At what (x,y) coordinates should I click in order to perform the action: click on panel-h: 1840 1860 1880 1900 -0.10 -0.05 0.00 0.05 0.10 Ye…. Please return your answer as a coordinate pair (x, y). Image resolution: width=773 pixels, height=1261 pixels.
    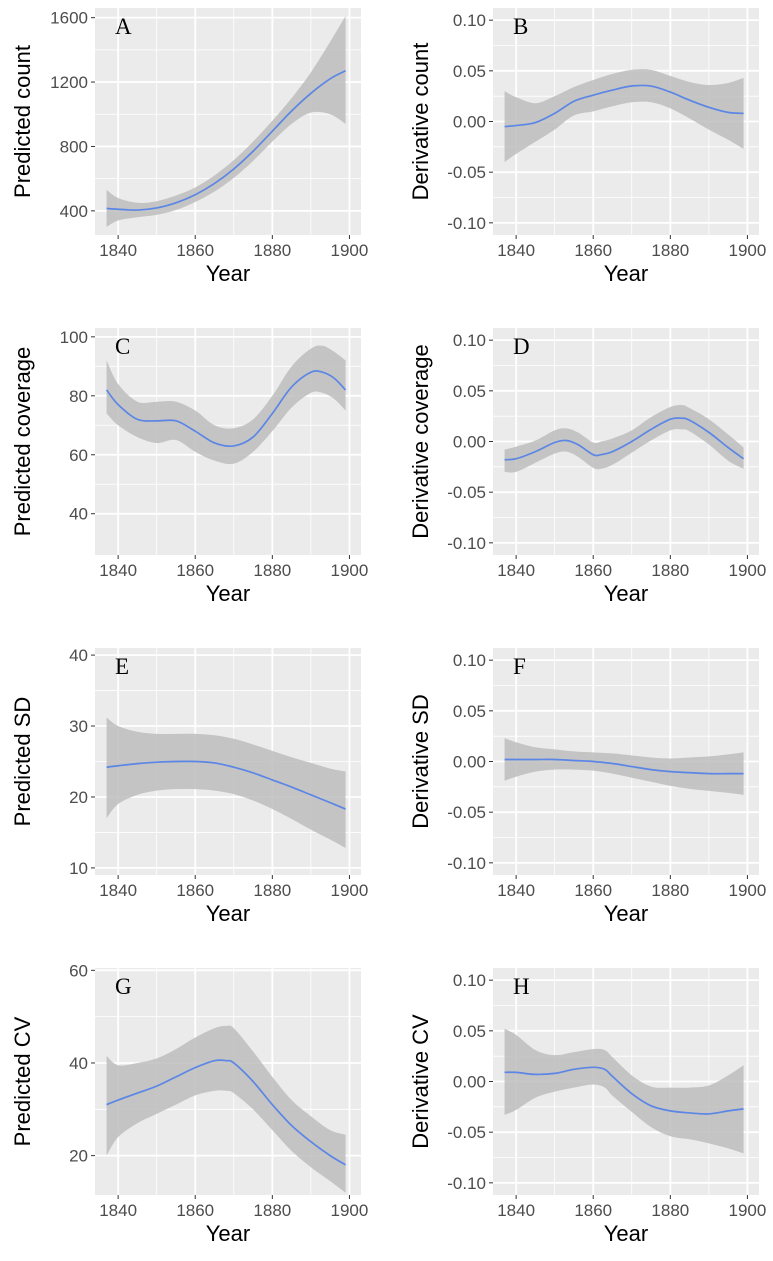
    Looking at the image, I should click on (587, 1107).